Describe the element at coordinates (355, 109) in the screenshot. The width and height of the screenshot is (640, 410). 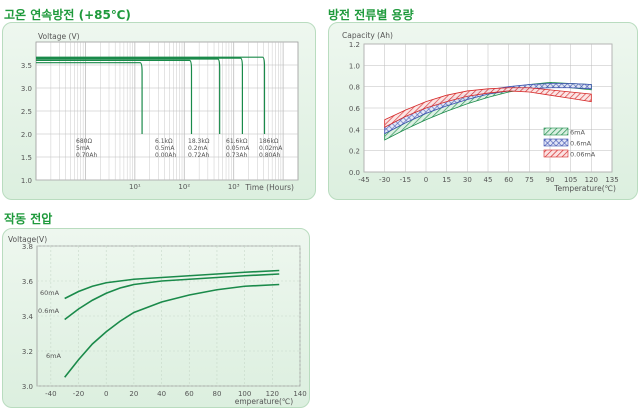
I see `chart2-y-tick-label: 0.6` at that location.